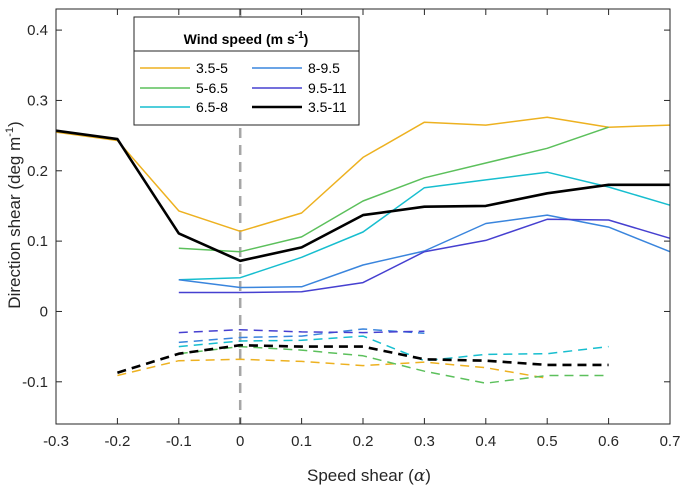  Describe the element at coordinates (240, 441) in the screenshot. I see `x-tick-label: 0` at that location.